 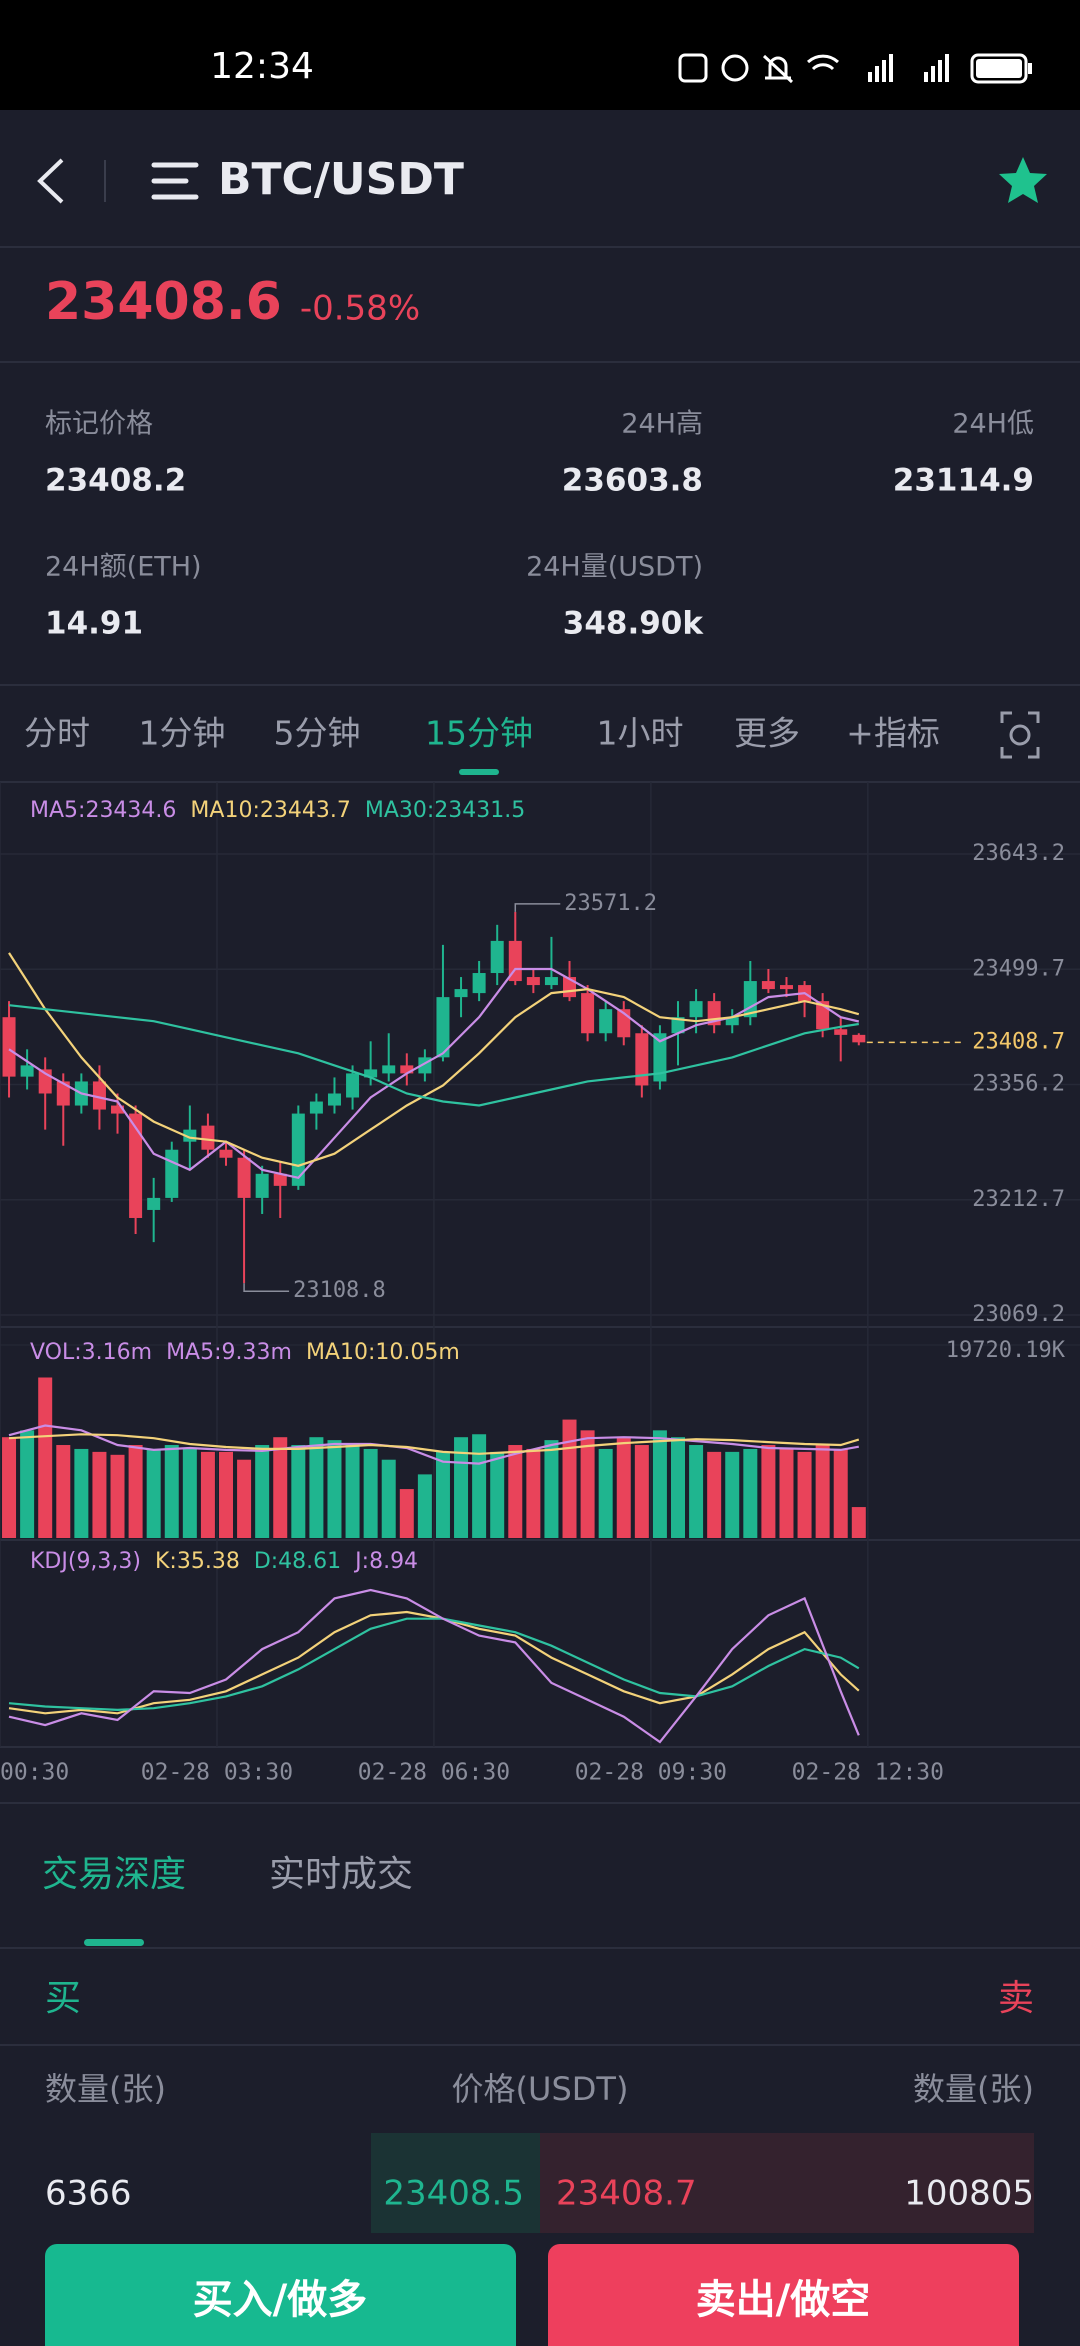 What do you see at coordinates (540, 2089) in the screenshot?
I see `column-header: 价格(USDT)` at bounding box center [540, 2089].